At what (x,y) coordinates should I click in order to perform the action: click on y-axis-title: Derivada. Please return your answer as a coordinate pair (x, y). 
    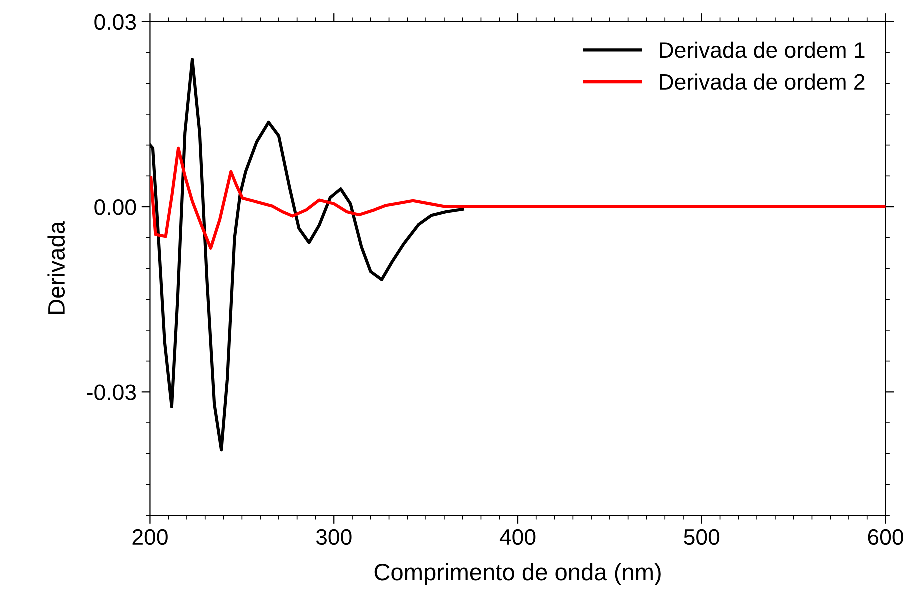
    Looking at the image, I should click on (57, 267).